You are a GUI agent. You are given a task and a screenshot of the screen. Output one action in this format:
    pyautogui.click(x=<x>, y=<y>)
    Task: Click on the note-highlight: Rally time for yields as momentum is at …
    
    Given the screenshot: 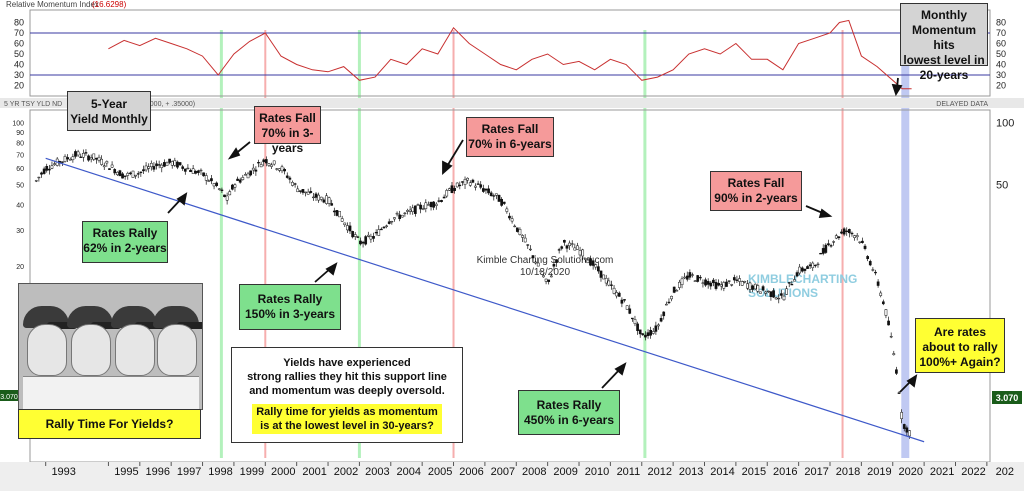 What is the action you would take?
    pyautogui.click(x=347, y=419)
    